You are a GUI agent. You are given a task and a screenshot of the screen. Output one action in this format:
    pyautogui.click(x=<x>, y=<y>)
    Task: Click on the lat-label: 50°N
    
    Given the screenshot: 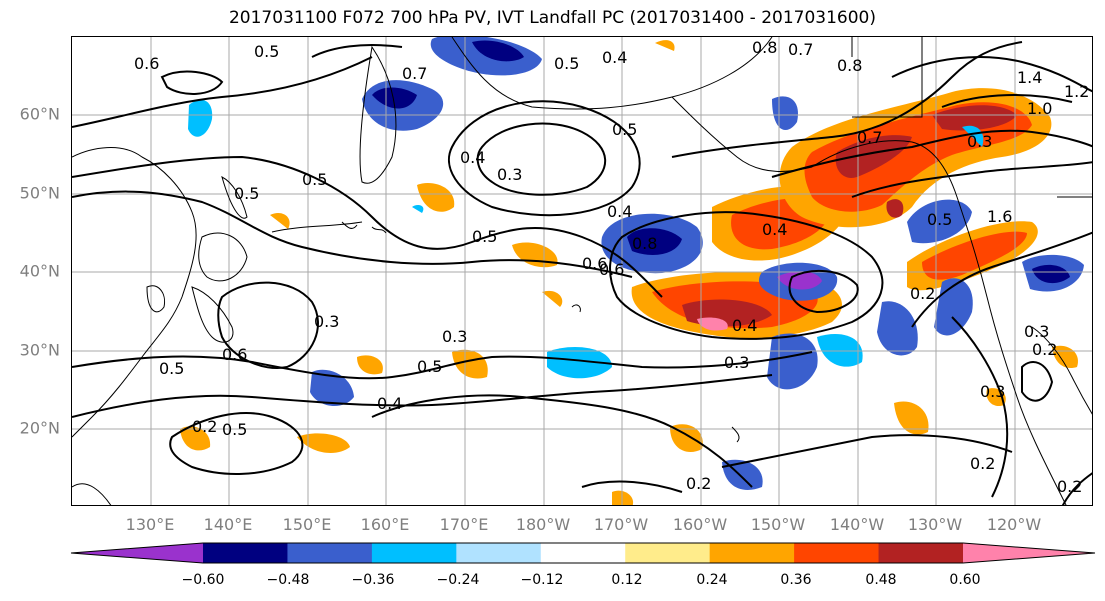 What is the action you would take?
    pyautogui.click(x=39, y=193)
    